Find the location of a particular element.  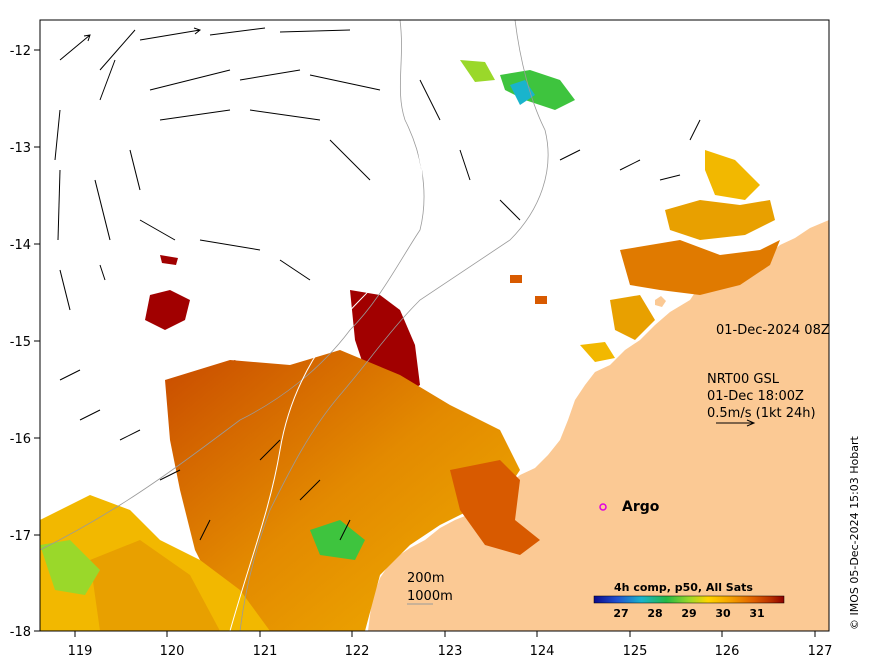

lon-tick-label: 120 is located at coordinates (172, 651).